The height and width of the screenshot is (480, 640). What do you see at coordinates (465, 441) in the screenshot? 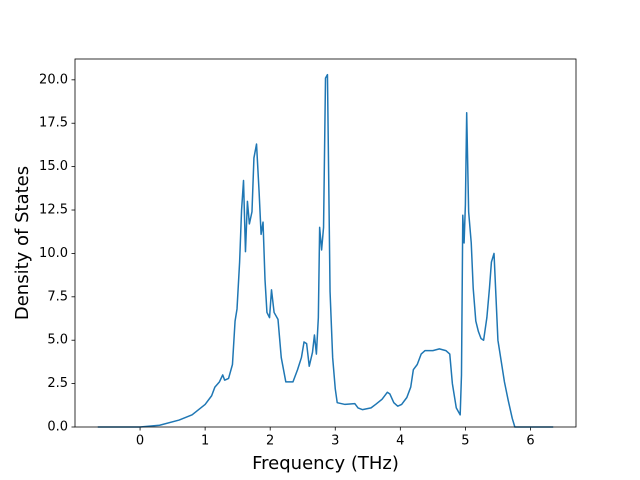
I see `x-tick-label: 5` at bounding box center [465, 441].